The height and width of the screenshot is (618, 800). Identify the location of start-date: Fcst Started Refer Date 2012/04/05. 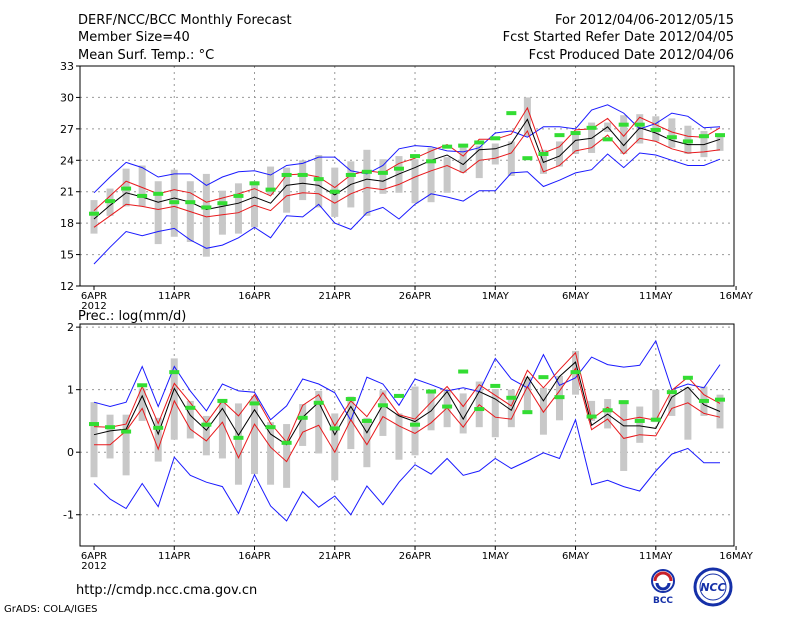
(618, 37).